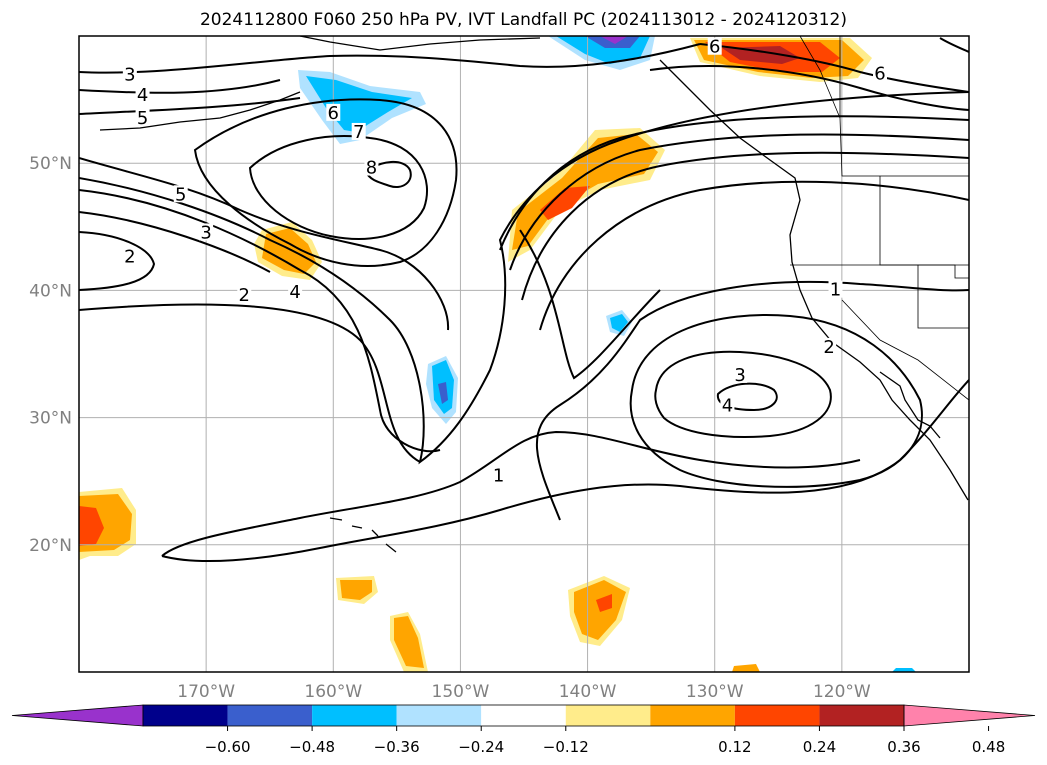  I want to click on lon-tick-label: 120°W, so click(842, 692).